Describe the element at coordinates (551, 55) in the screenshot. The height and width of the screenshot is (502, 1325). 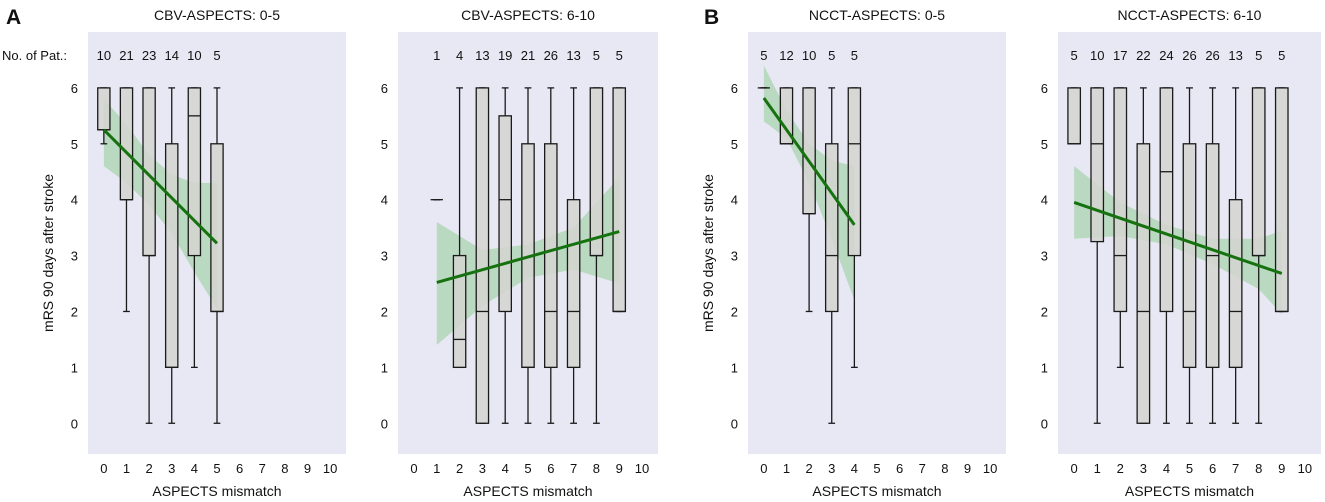
I see `patient-count-label: 26` at that location.